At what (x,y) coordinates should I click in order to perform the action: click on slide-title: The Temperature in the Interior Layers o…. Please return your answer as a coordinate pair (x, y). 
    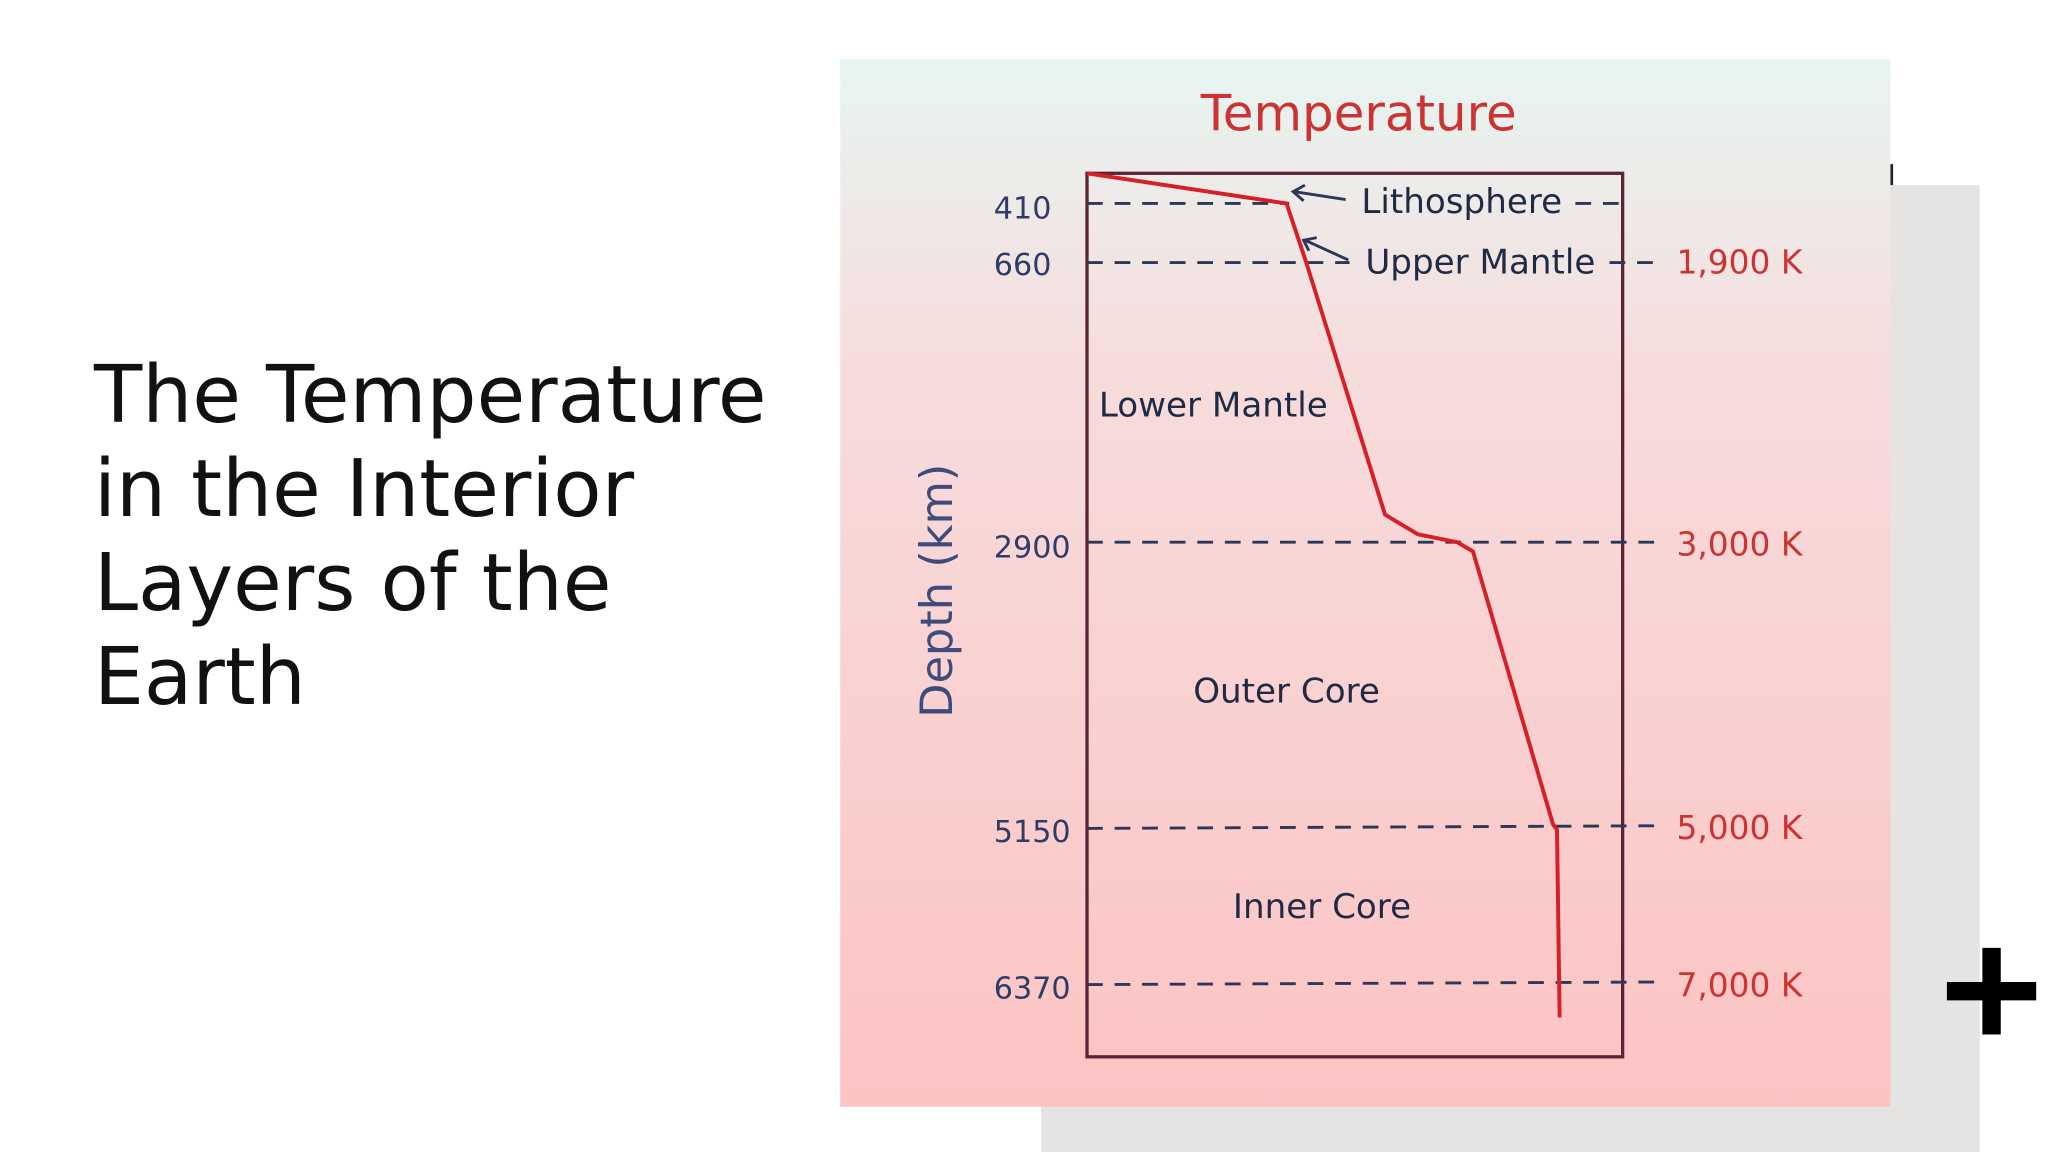
    Looking at the image, I should click on (430, 536).